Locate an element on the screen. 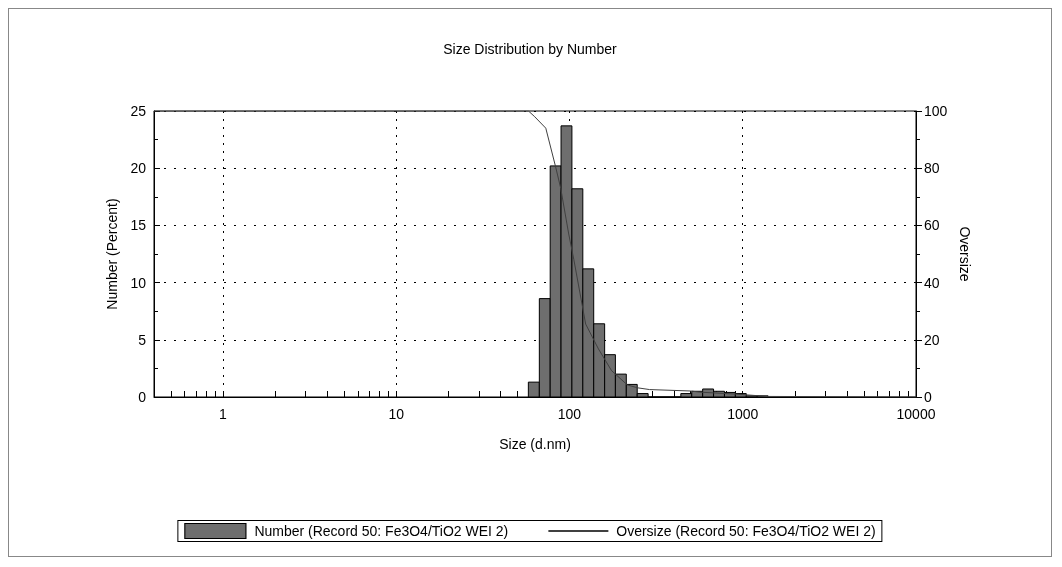 The height and width of the screenshot is (567, 1062). y2-tick-label: 80 is located at coordinates (932, 168).